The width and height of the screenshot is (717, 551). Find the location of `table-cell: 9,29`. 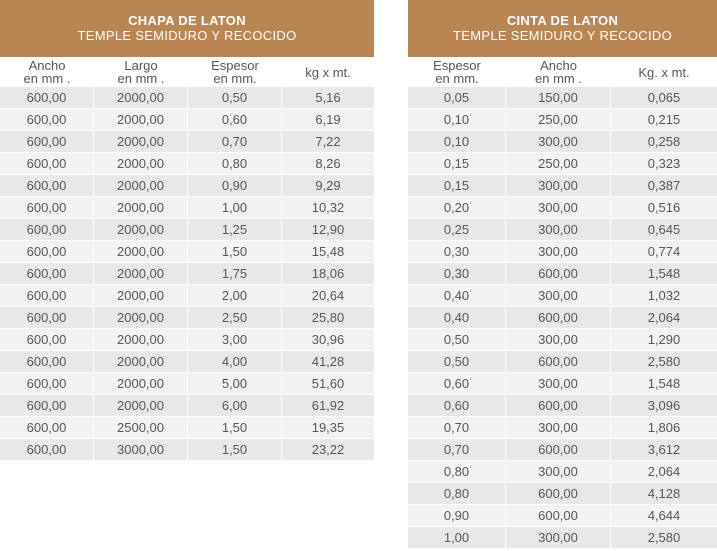

table-cell: 9,29 is located at coordinates (328, 186).